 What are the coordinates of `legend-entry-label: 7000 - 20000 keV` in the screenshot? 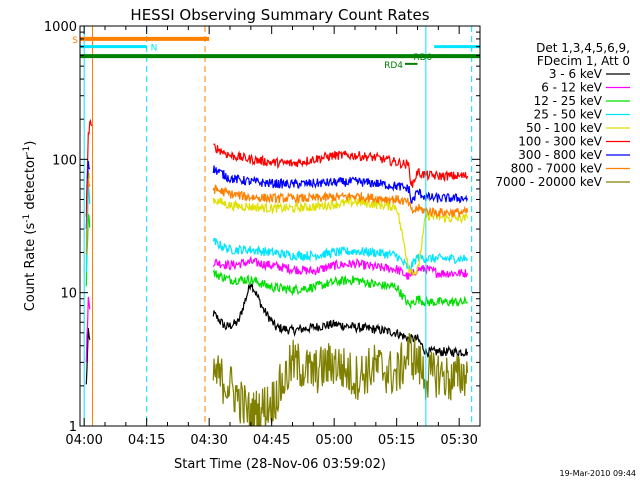 It's located at (548, 182).